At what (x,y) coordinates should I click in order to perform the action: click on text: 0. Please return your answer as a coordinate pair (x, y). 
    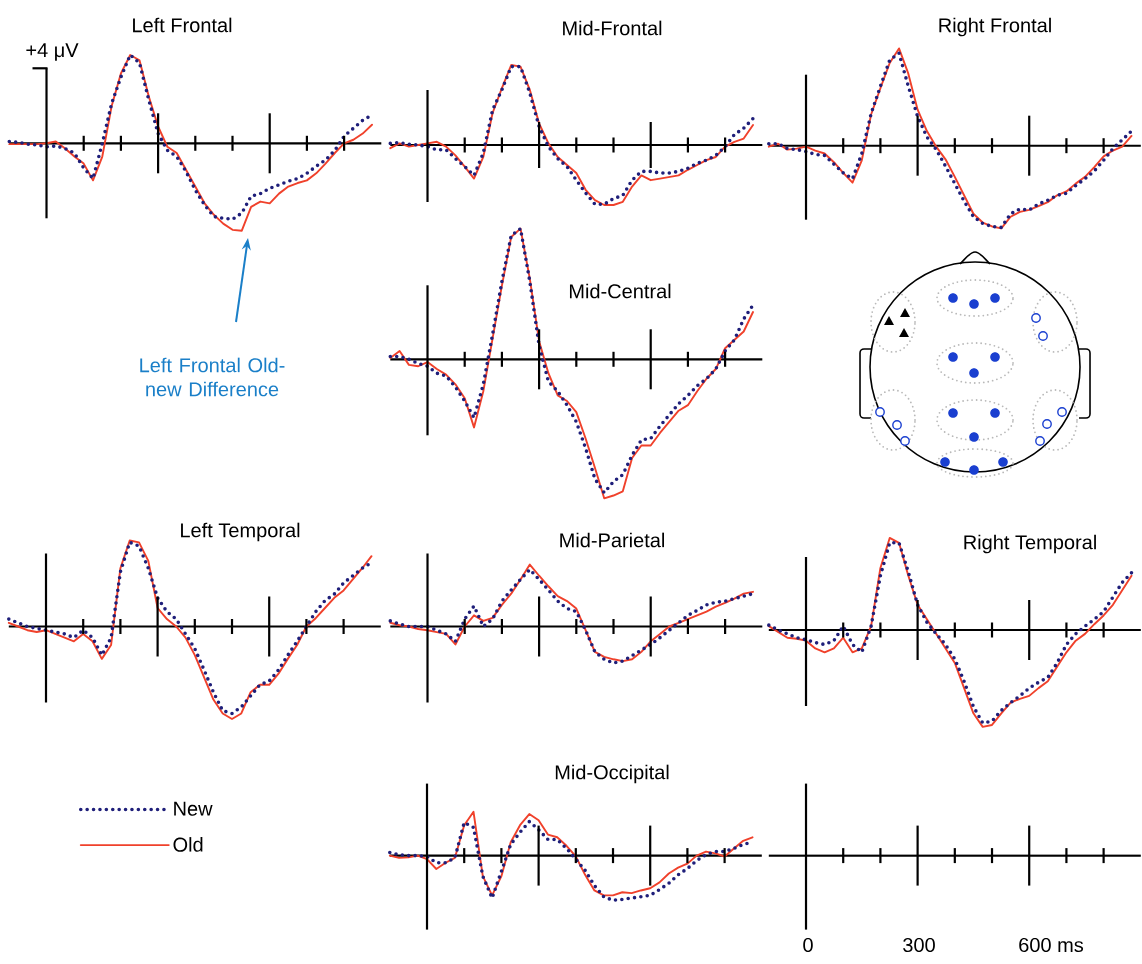
    Looking at the image, I should click on (808, 945).